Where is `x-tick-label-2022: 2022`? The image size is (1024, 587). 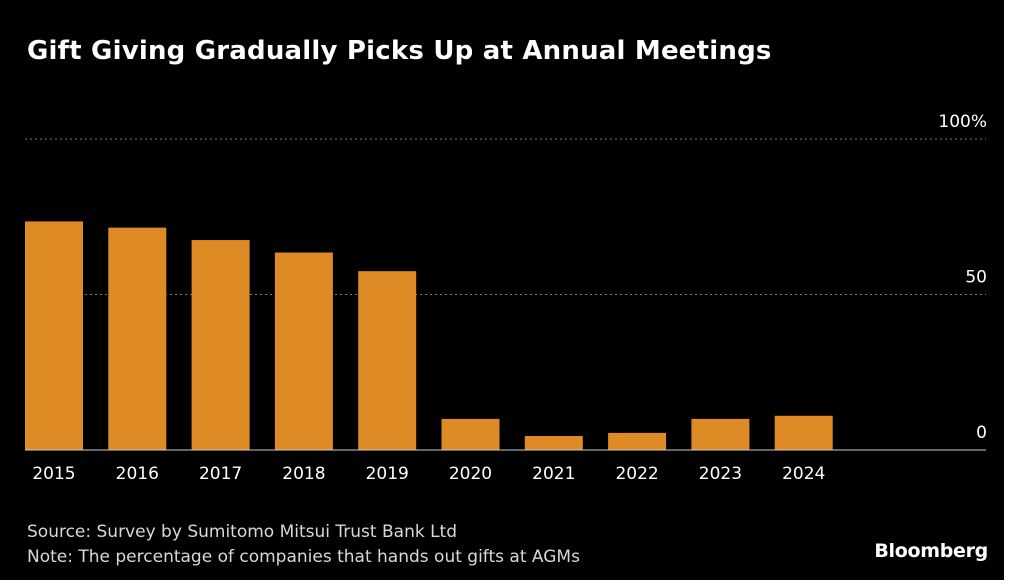
x-tick-label-2022: 2022 is located at coordinates (636, 474).